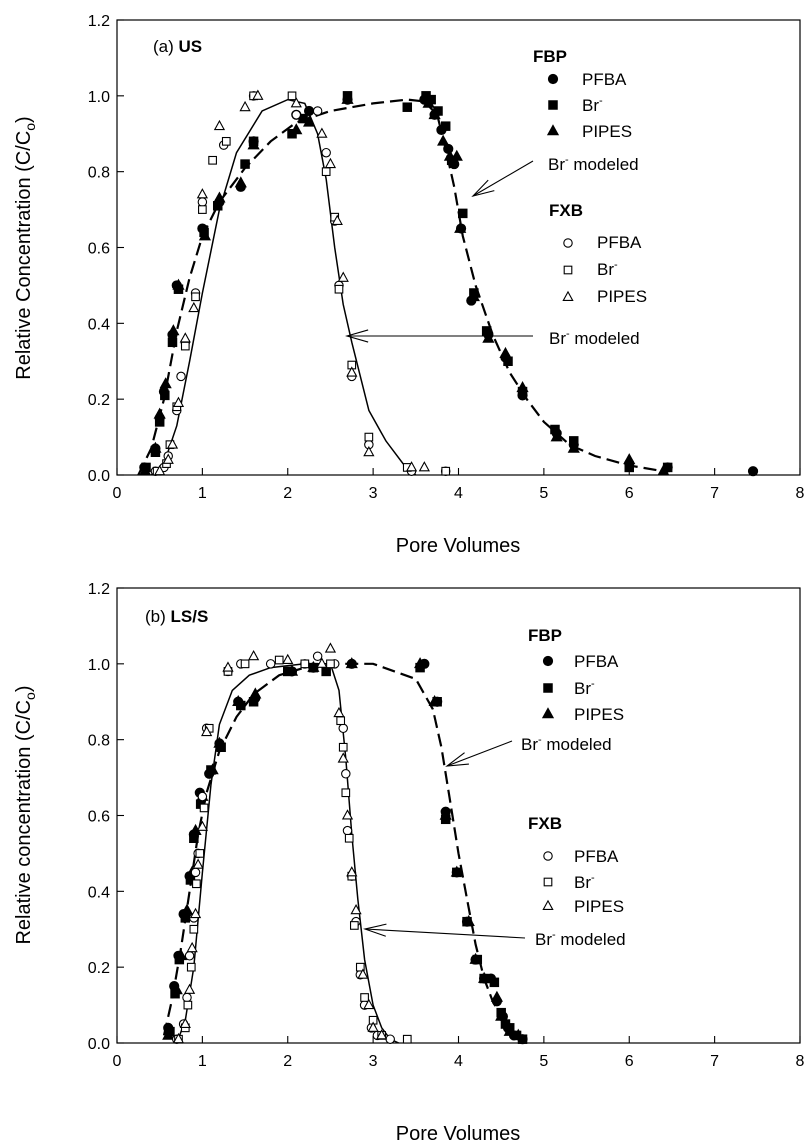 This screenshot has height=1147, width=804. What do you see at coordinates (553, 105) in the screenshot?
I see `legend-marker-filled-square` at bounding box center [553, 105].